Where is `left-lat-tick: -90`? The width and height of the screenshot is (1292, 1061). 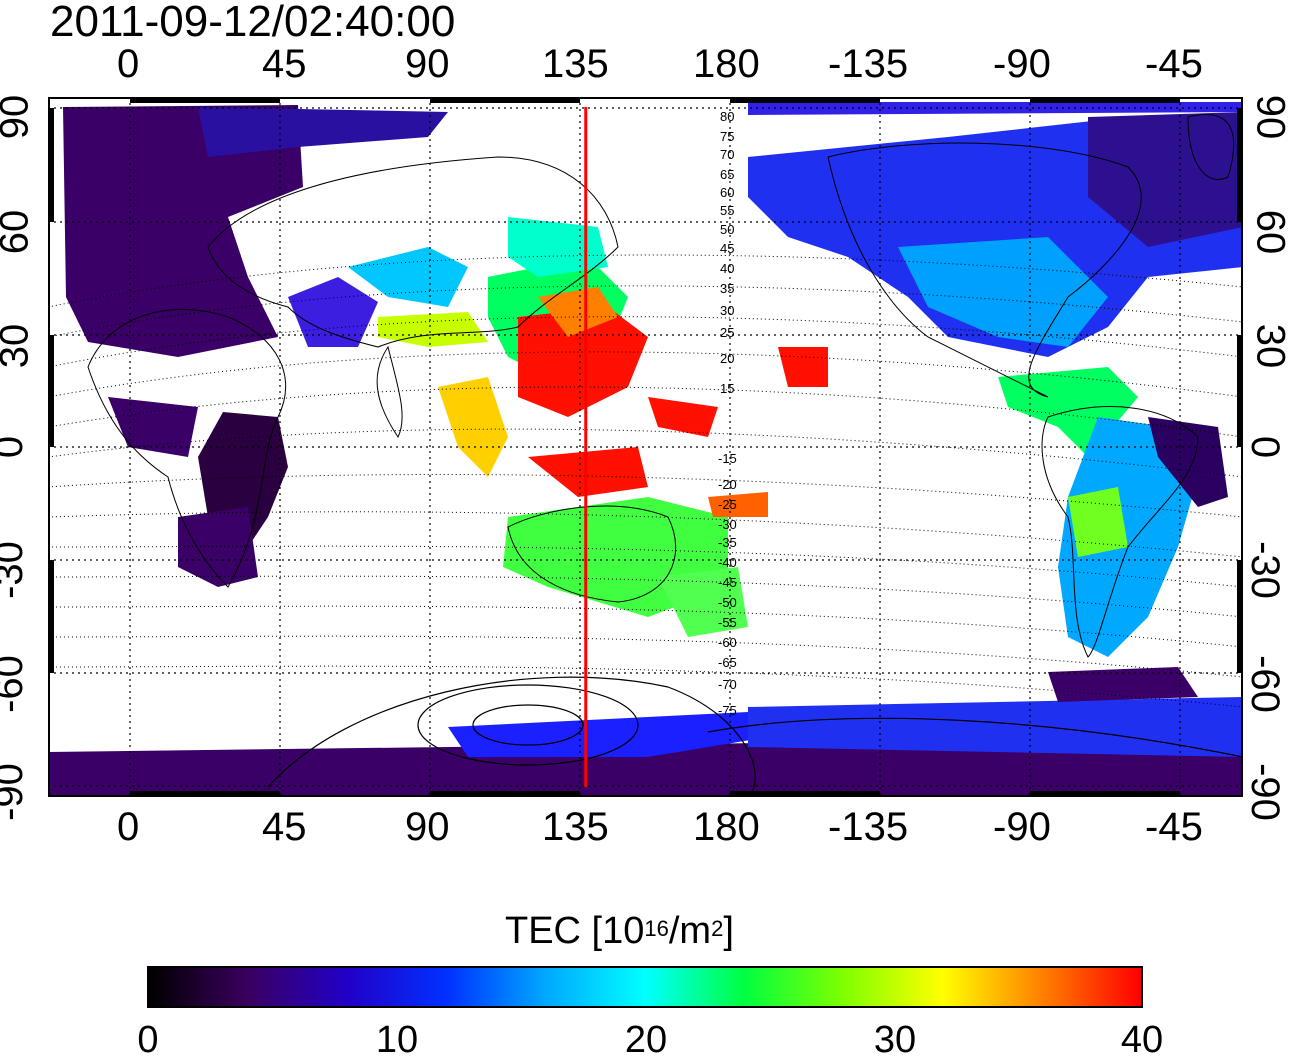 left-lat-tick: -90 is located at coordinates (15, 792).